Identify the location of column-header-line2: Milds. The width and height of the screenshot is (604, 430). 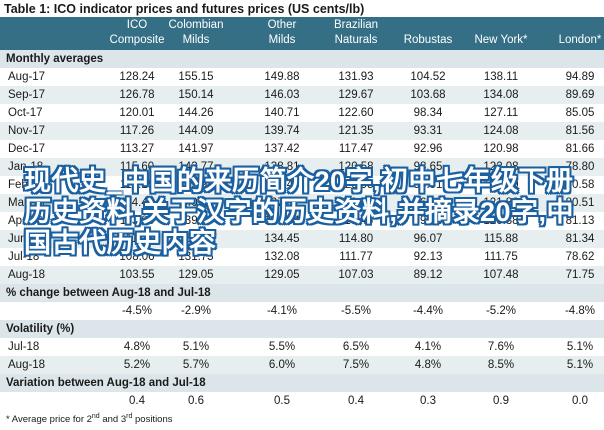
(196, 40).